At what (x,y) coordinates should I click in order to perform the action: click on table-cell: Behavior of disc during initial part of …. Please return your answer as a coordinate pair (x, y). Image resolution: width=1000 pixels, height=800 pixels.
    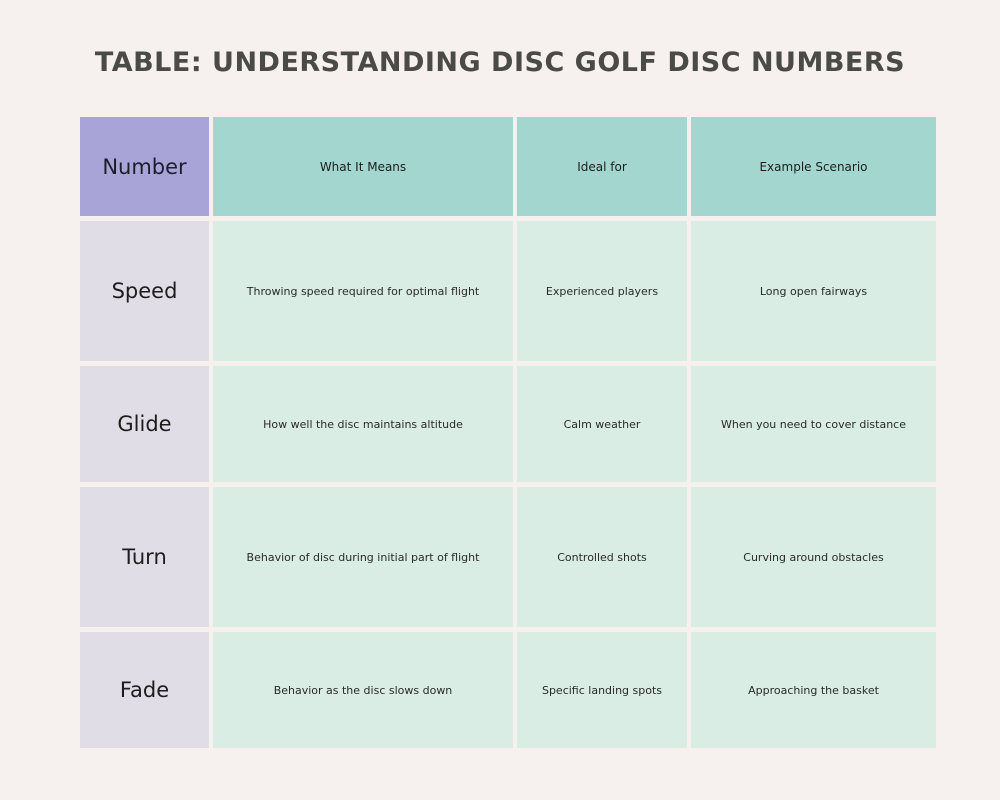
    Looking at the image, I should click on (363, 557).